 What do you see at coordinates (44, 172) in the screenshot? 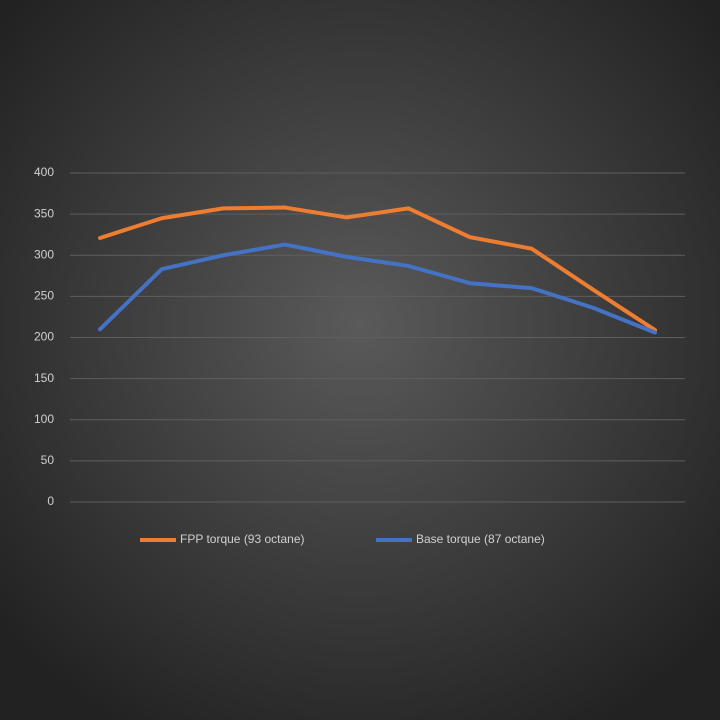
I see `y-tick-label: 400` at bounding box center [44, 172].